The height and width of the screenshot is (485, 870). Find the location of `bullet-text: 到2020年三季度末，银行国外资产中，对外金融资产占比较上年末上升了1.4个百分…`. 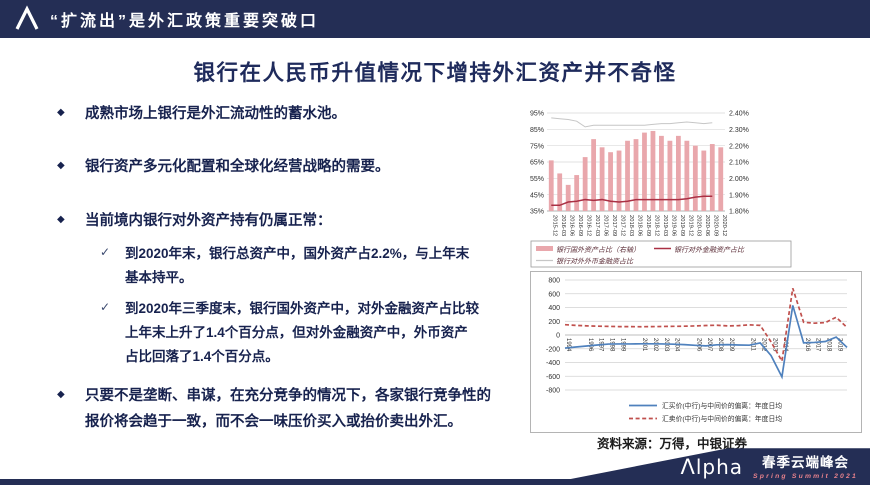

bullet-text: 到2020年三季度末，银行国外资产中，对外金融资产占比较上年末上升了1.4个百分… is located at coordinates (302, 332).